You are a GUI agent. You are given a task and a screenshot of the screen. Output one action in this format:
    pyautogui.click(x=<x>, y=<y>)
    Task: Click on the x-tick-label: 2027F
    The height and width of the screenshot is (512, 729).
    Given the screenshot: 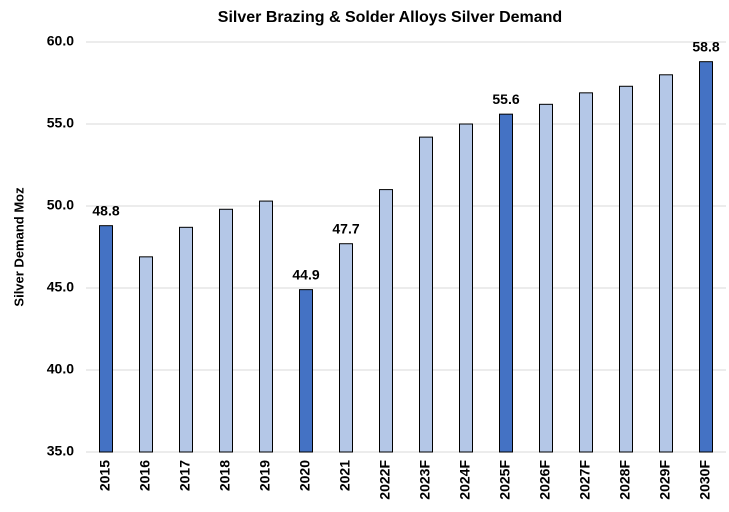 What is the action you would take?
    pyautogui.click(x=585, y=480)
    